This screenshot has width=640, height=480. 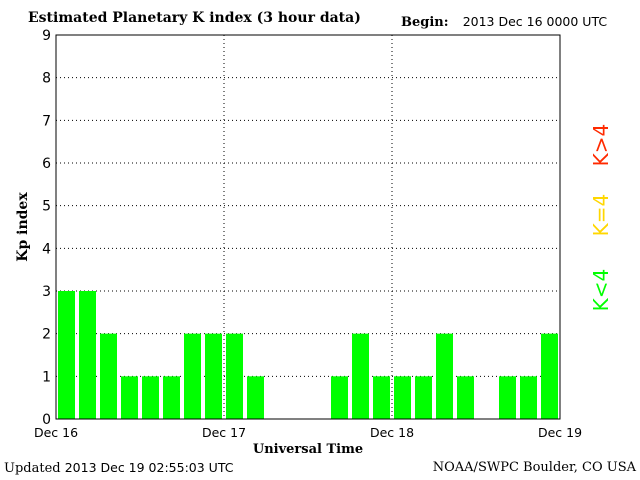 What do you see at coordinates (46, 420) in the screenshot?
I see `y-tick-label: 0` at bounding box center [46, 420].